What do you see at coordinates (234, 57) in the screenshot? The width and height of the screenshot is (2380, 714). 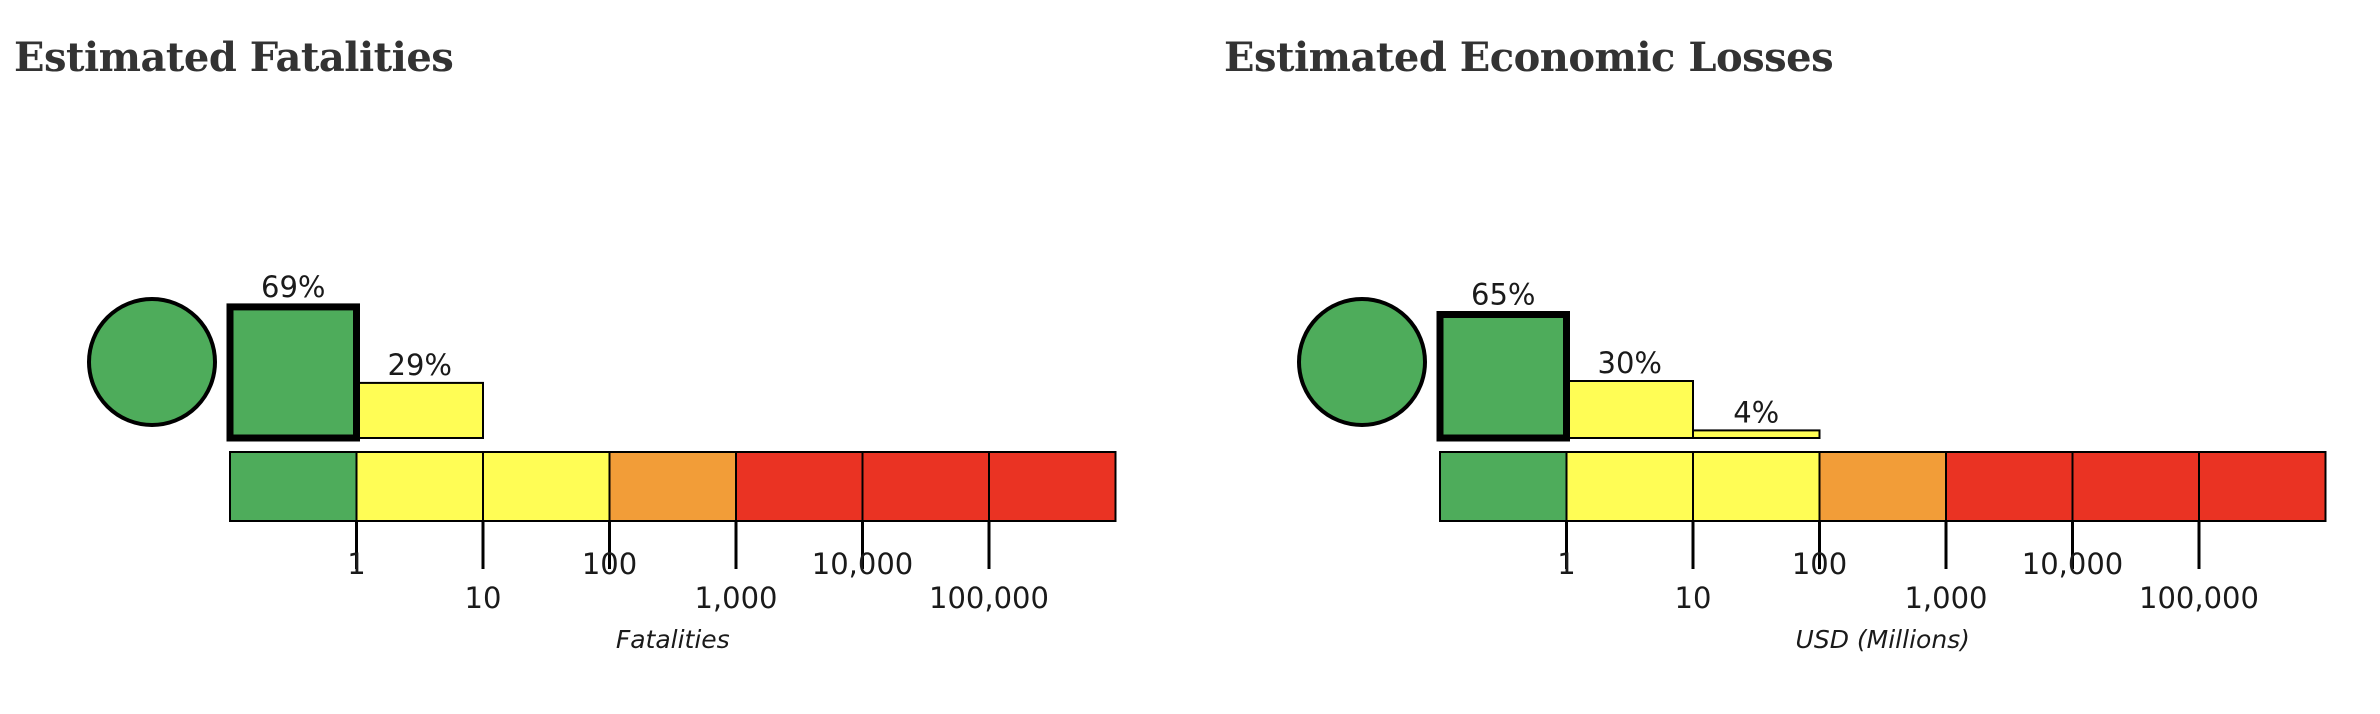 I see `fatalities-title: Estimated Fatalities` at bounding box center [234, 57].